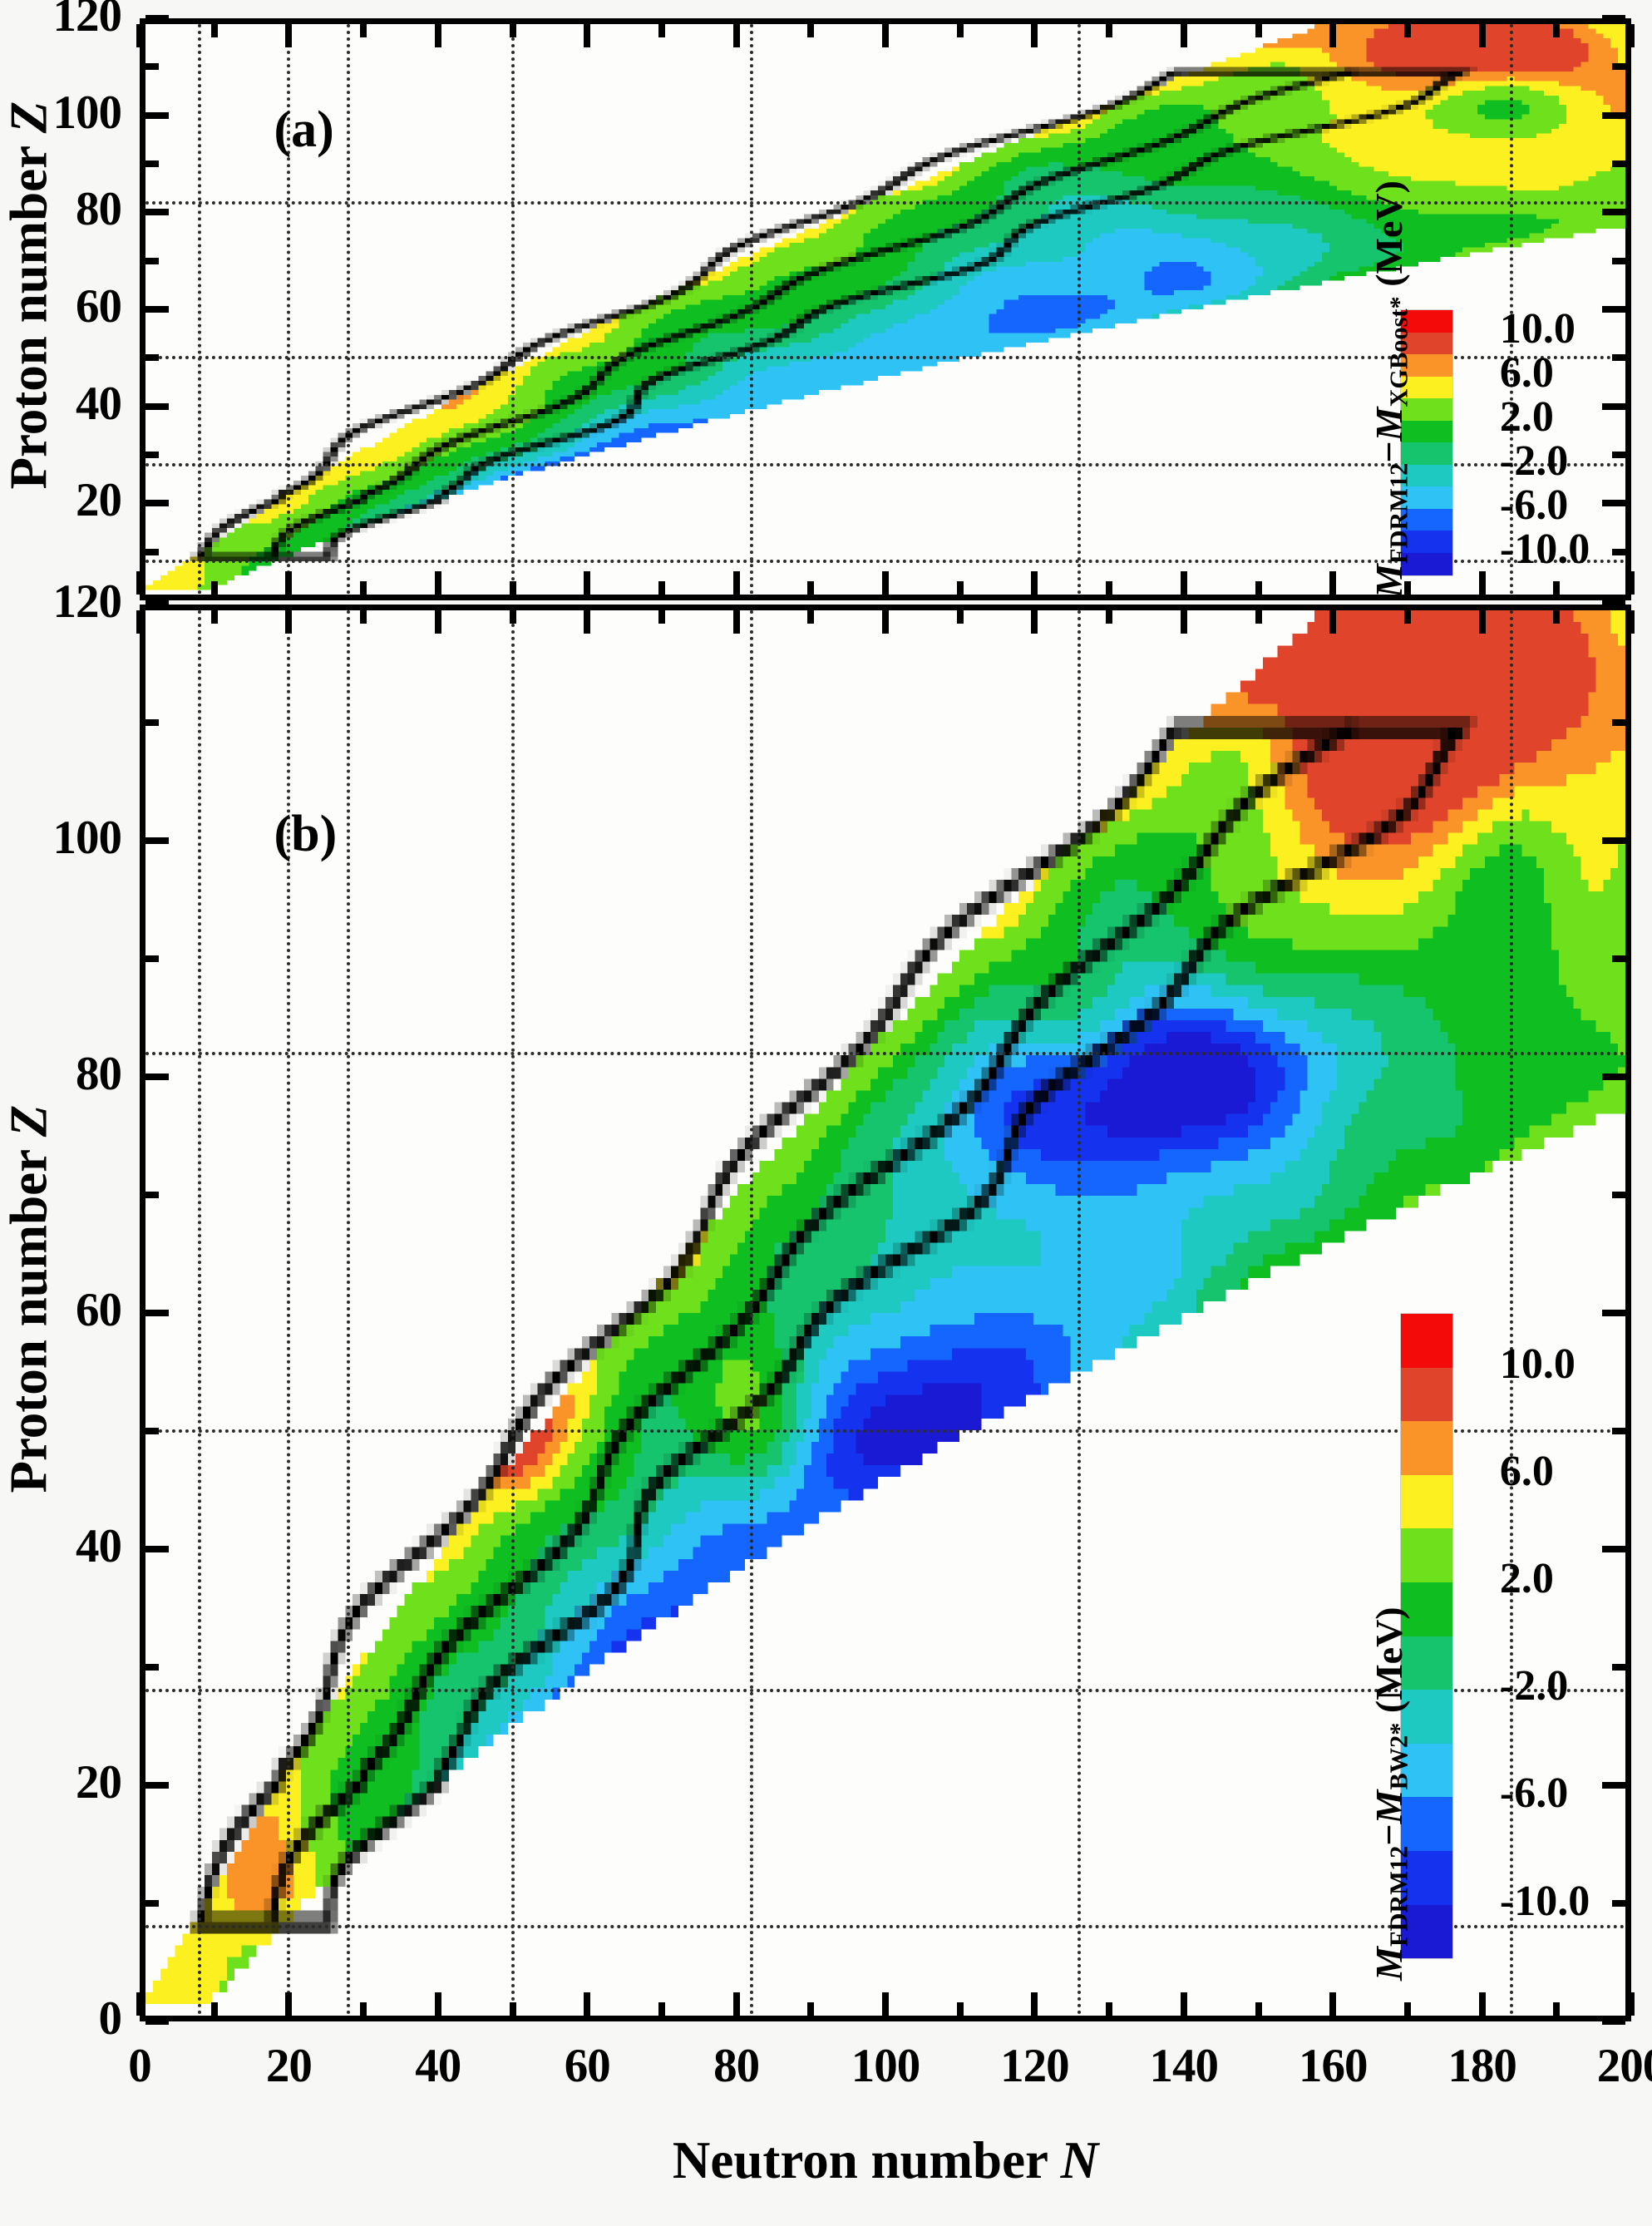 The height and width of the screenshot is (2226, 1652). I want to click on y-tick-label-20: 20, so click(99, 500).